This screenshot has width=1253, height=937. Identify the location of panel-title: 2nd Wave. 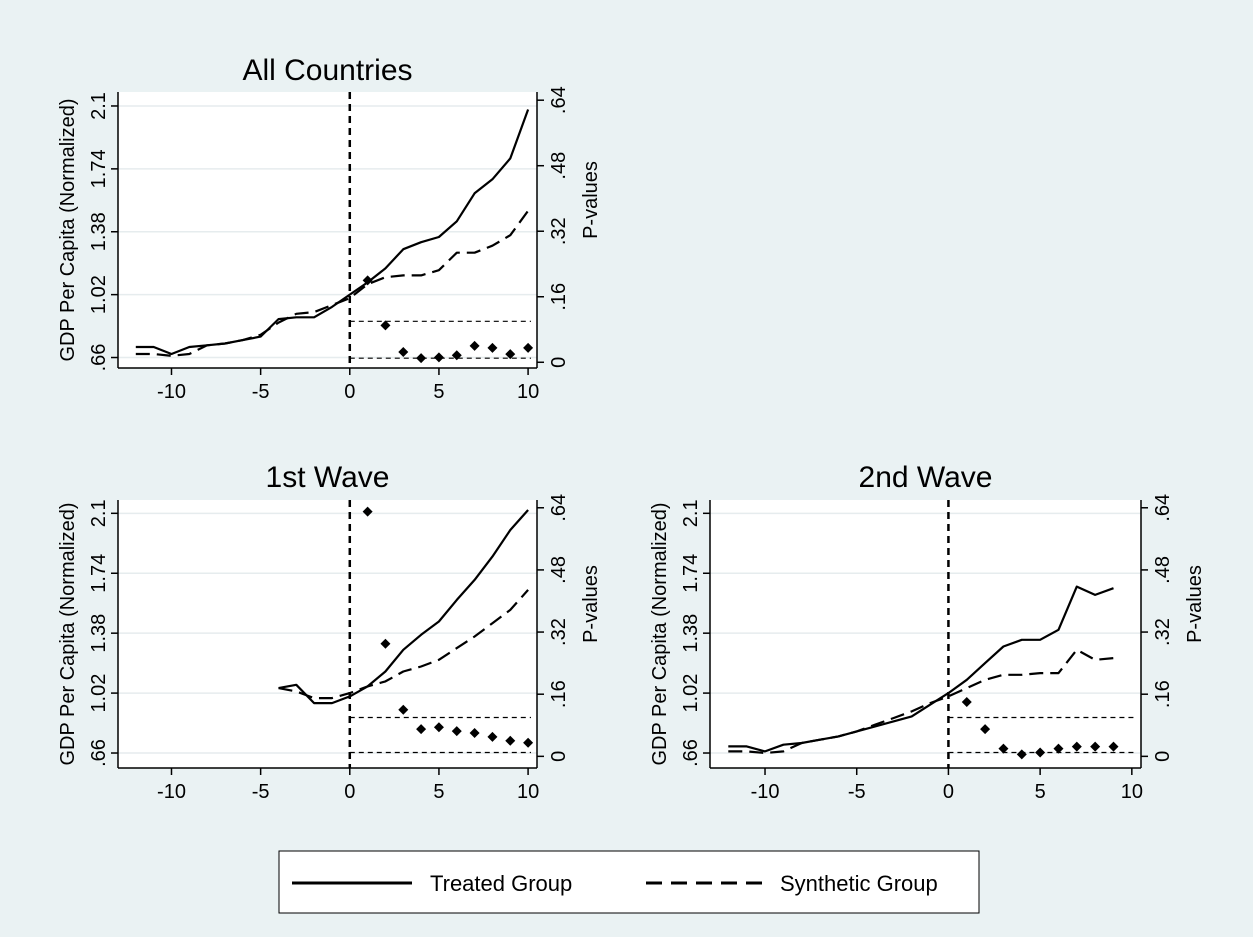
(926, 477).